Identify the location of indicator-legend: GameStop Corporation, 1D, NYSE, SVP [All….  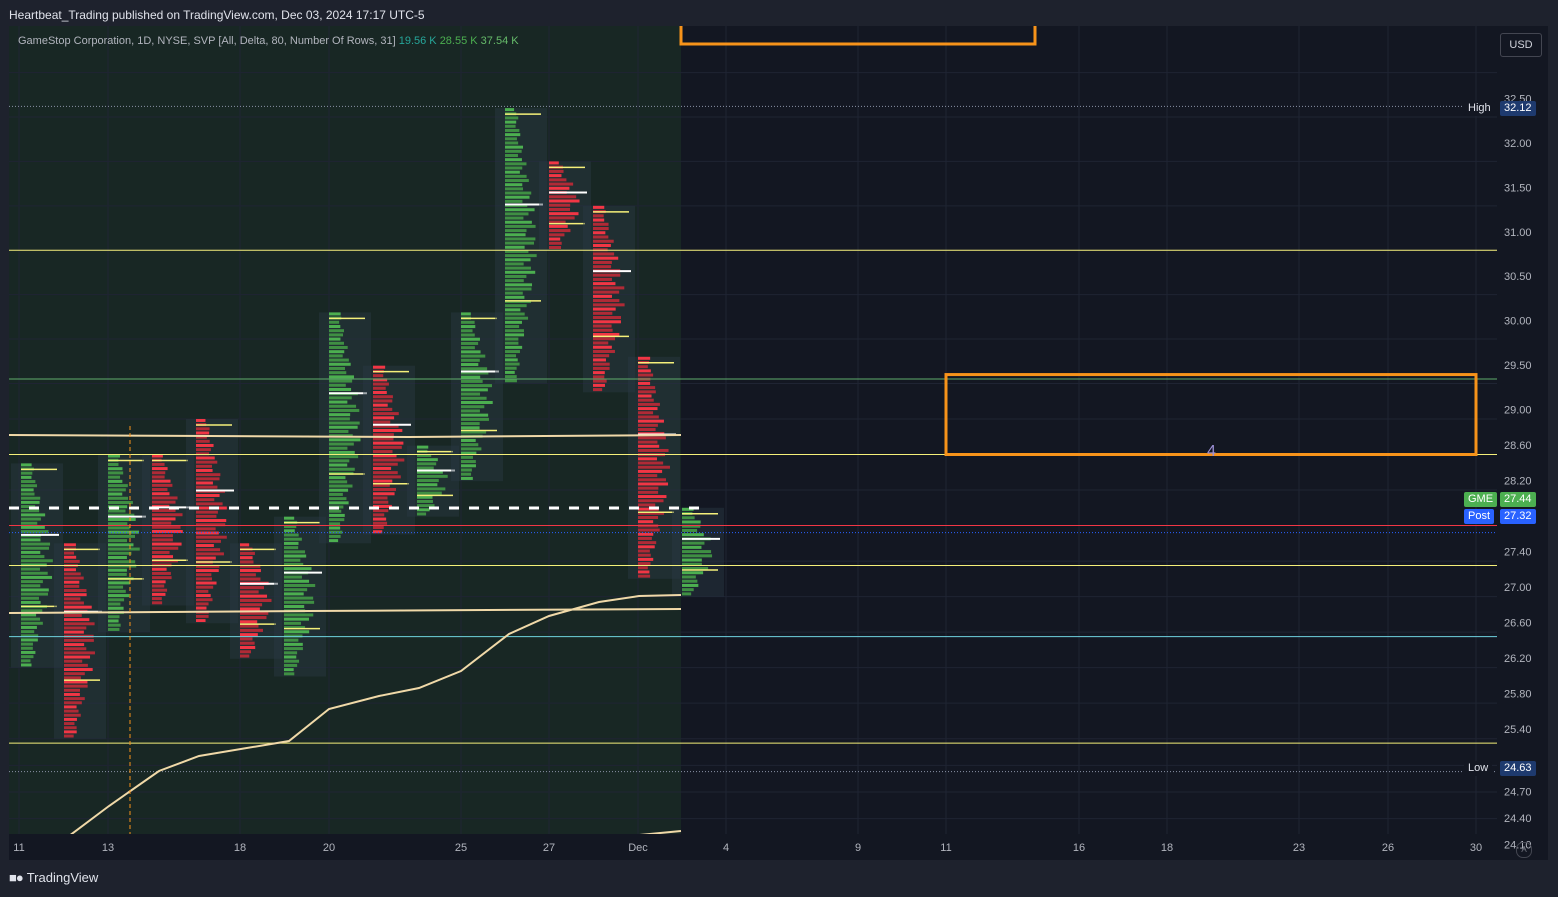
(268, 41).